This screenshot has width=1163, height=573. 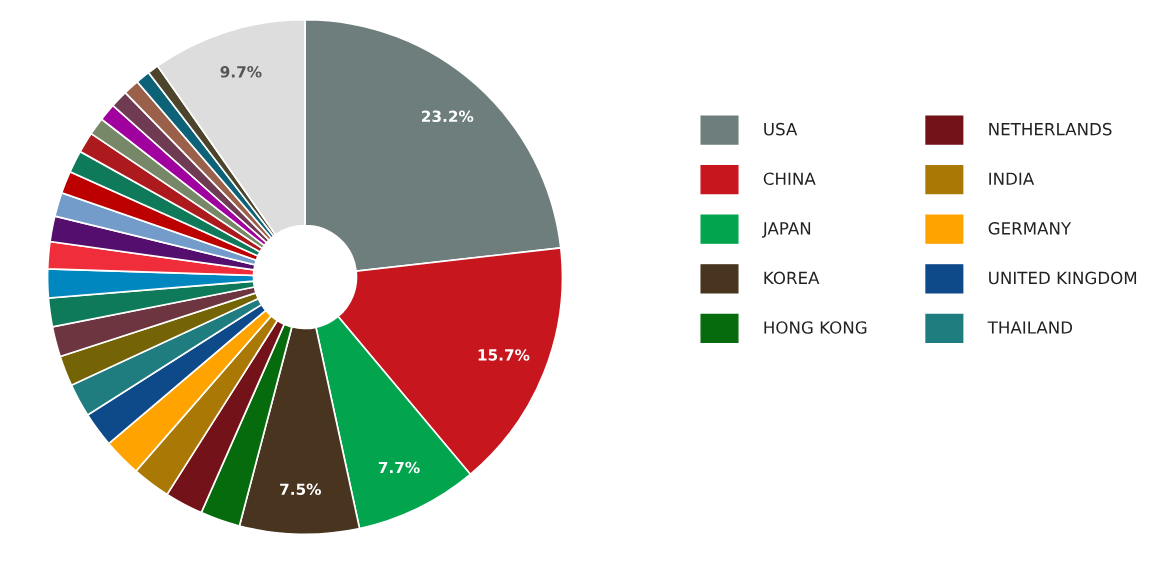 What do you see at coordinates (792, 278) in the screenshot?
I see `legend-label: KOREA` at bounding box center [792, 278].